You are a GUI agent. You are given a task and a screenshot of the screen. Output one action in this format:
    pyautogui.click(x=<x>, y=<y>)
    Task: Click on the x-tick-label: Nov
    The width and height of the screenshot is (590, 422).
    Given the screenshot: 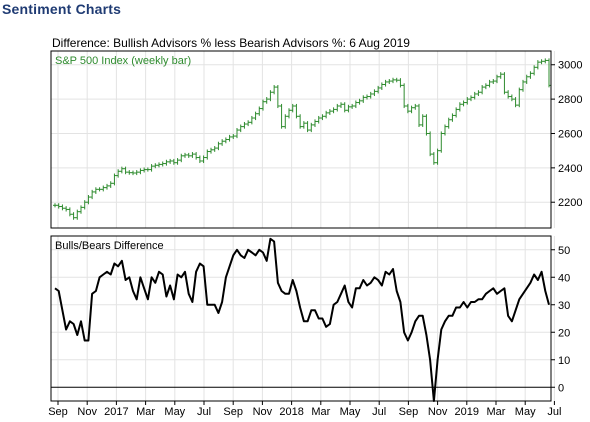 What is the action you would take?
    pyautogui.click(x=438, y=412)
    